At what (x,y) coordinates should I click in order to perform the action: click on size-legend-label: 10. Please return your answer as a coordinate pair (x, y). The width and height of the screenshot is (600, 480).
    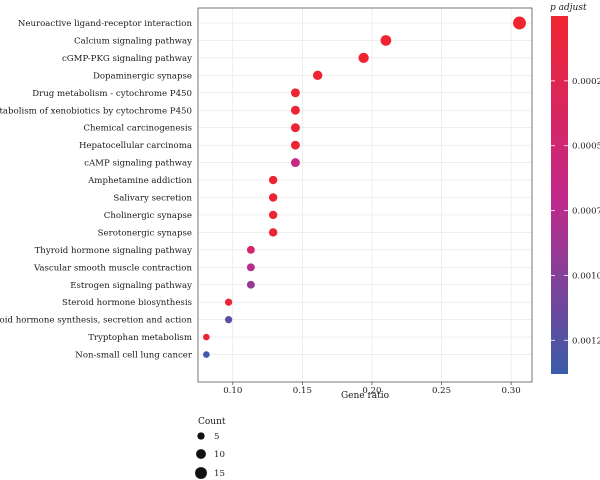
    Looking at the image, I should click on (219, 455).